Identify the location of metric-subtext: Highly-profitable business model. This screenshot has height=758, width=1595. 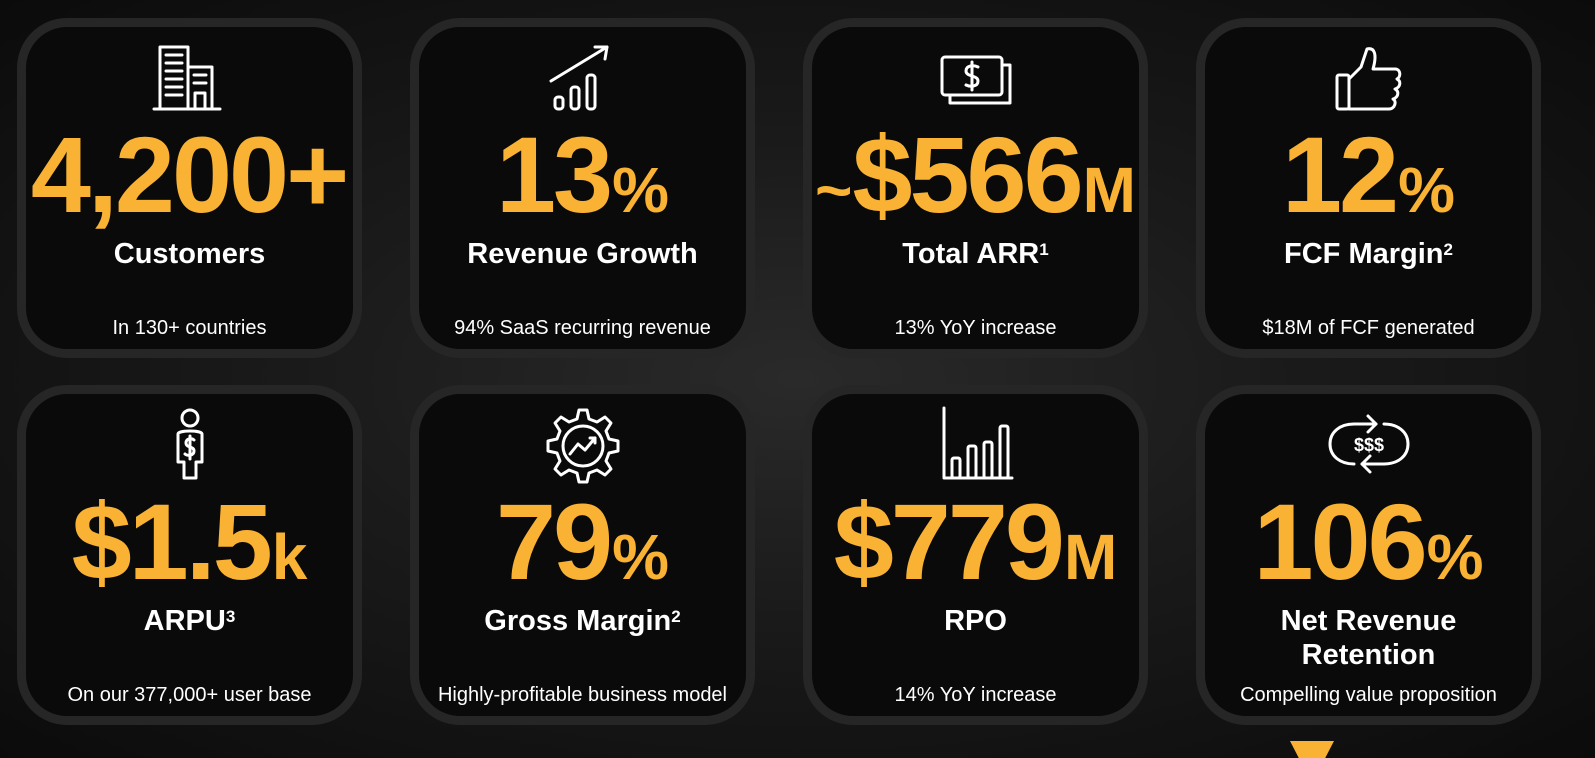
(582, 695).